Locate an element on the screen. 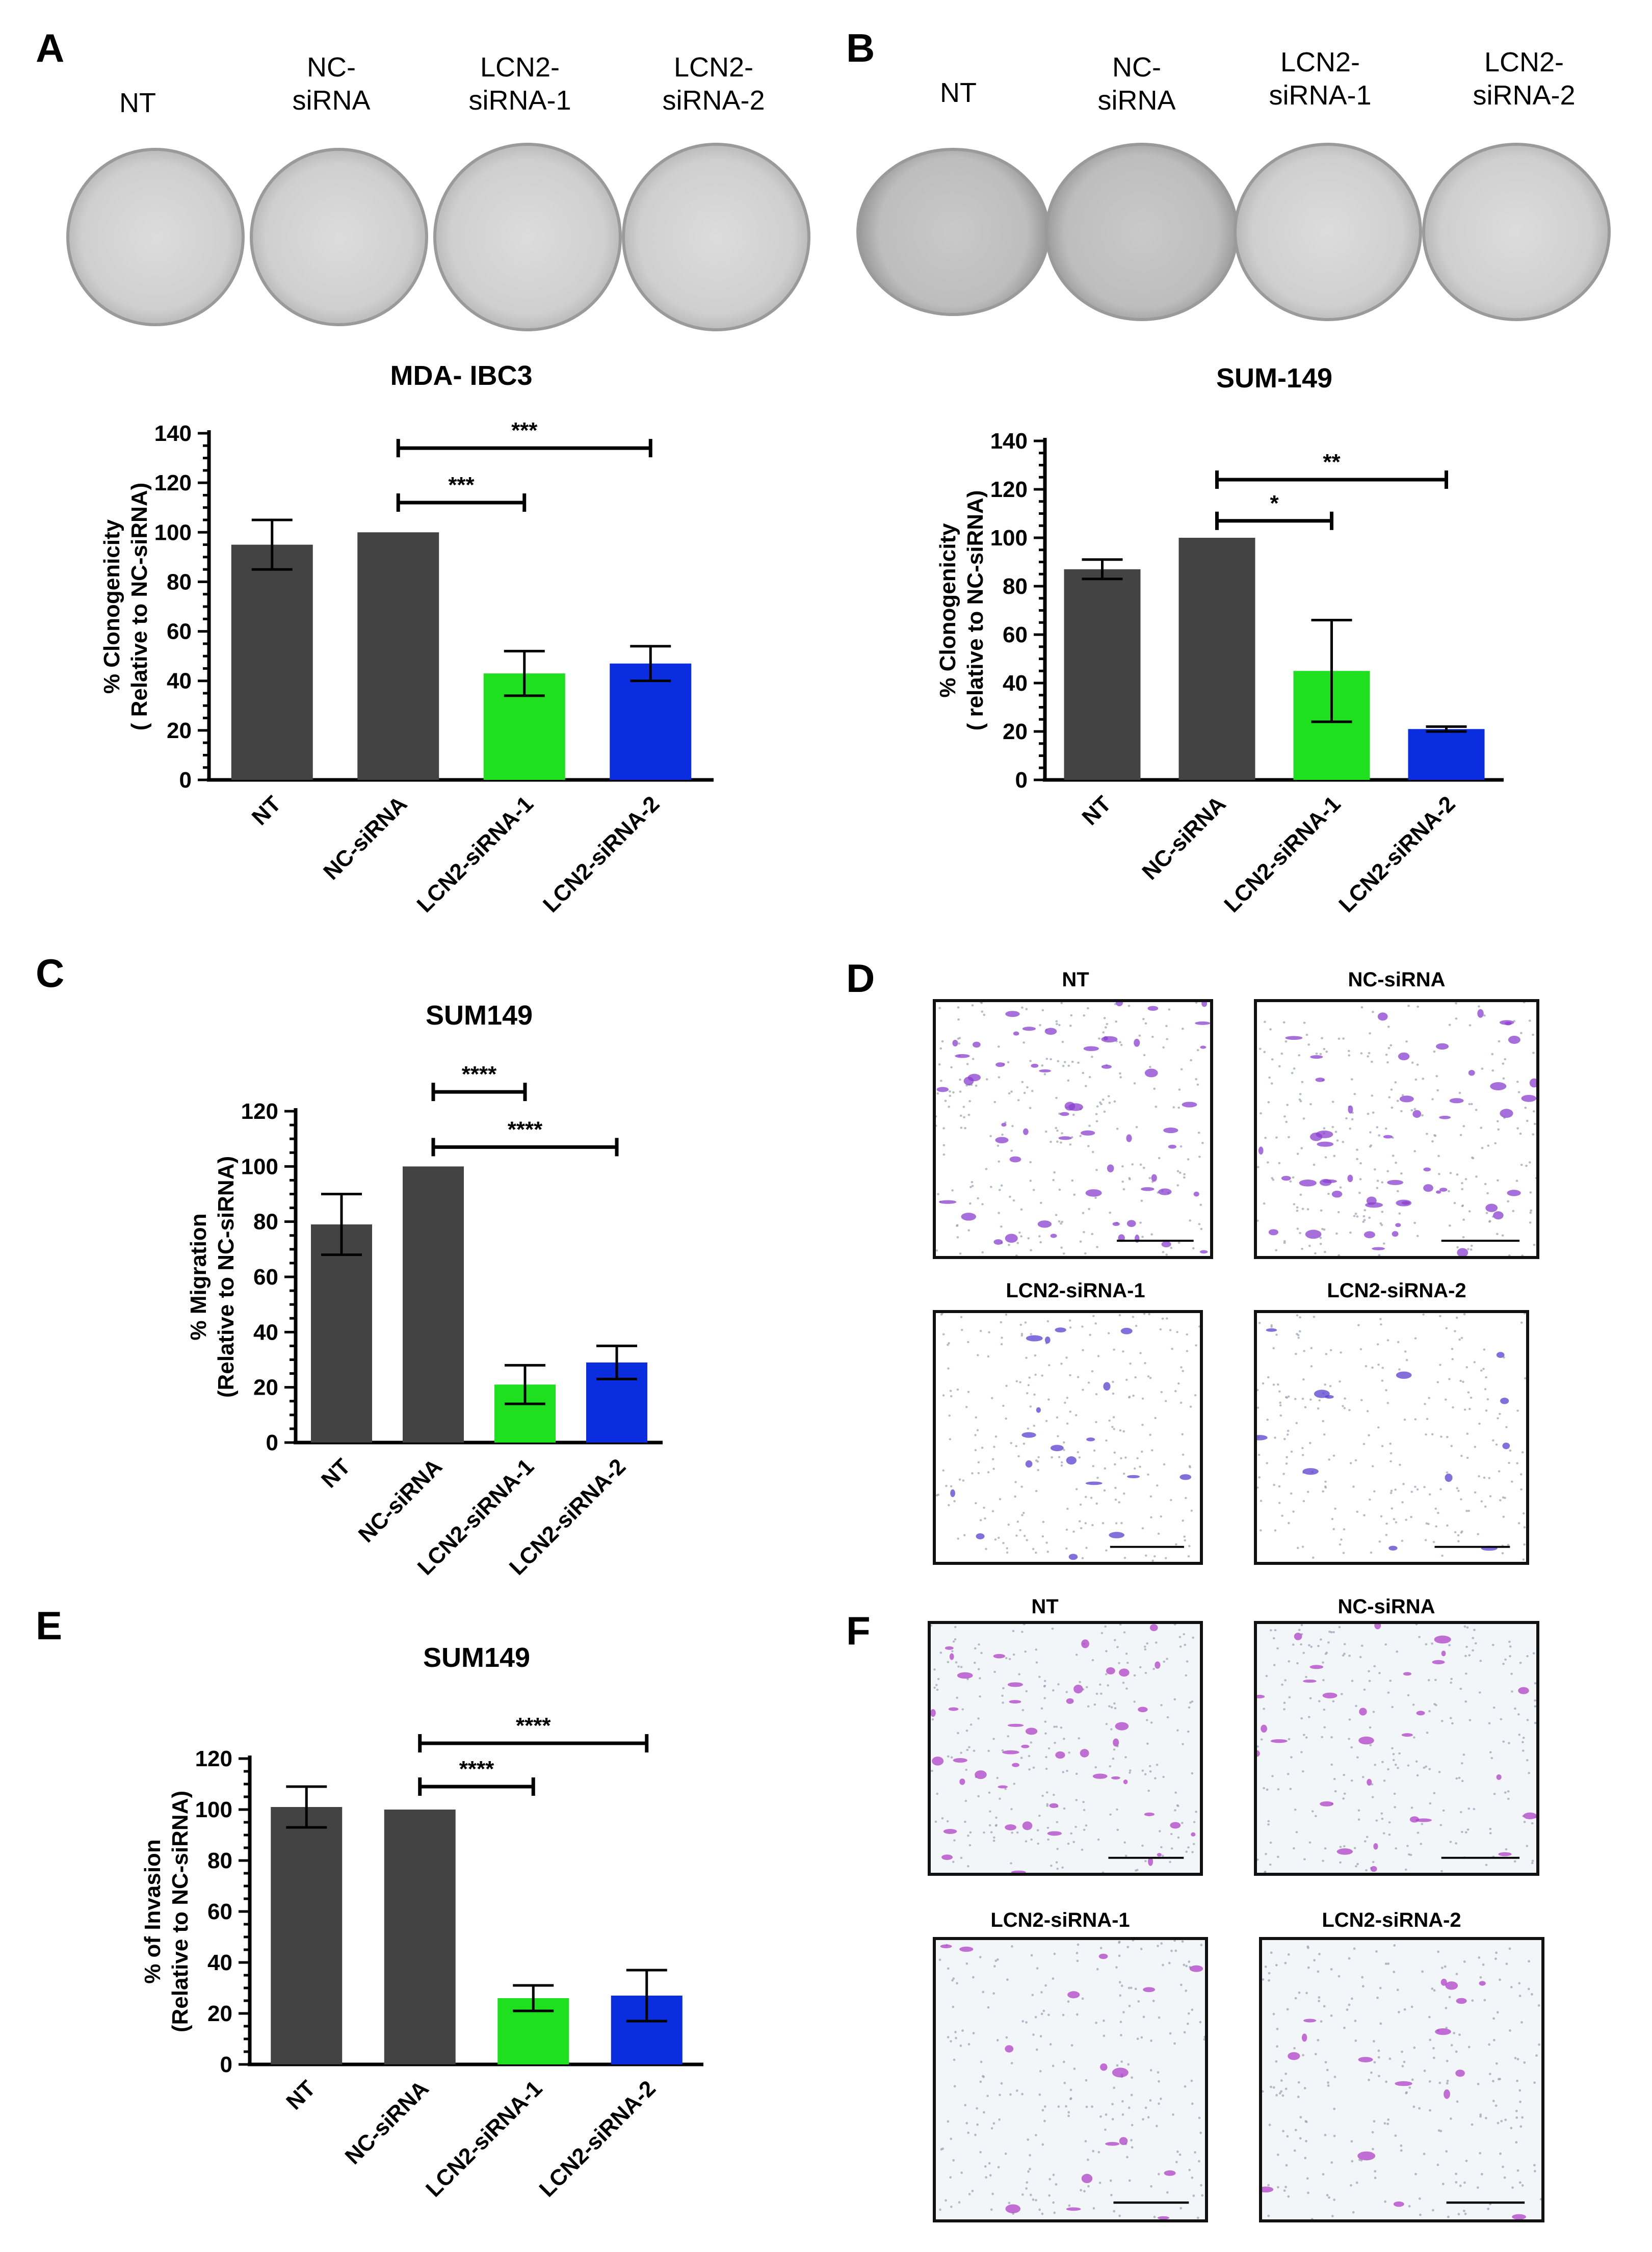 The width and height of the screenshot is (1652, 2252). bar-nt is located at coordinates (1102, 675).